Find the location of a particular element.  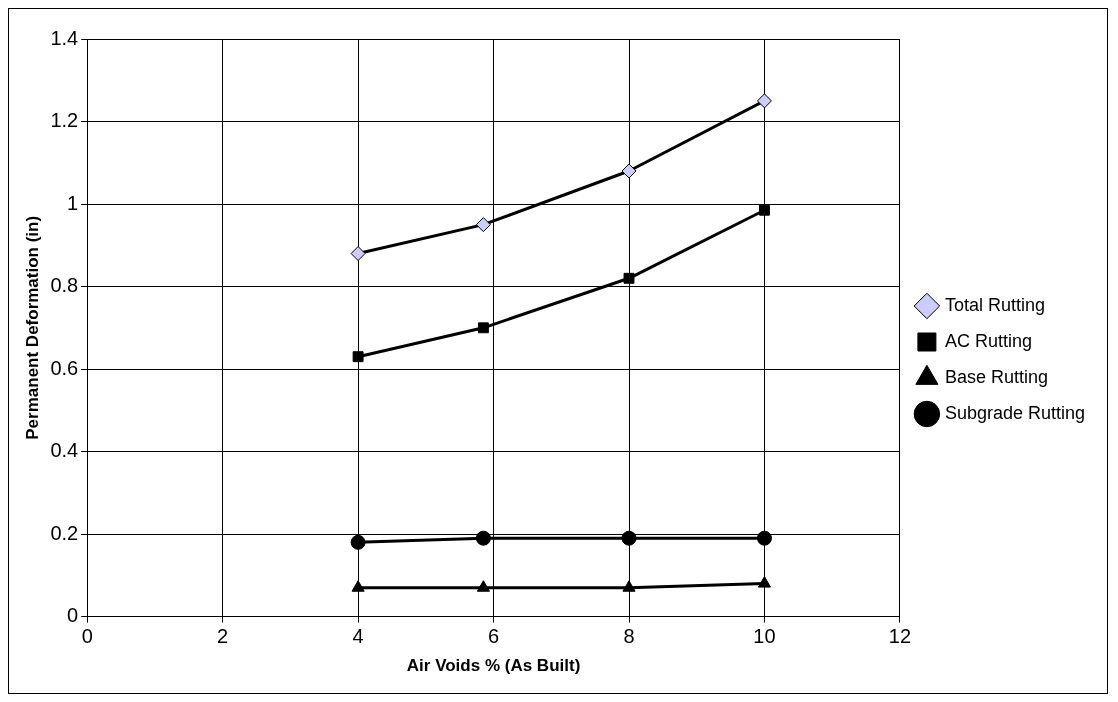

y-tick-label: 0.6 is located at coordinates (64, 367).